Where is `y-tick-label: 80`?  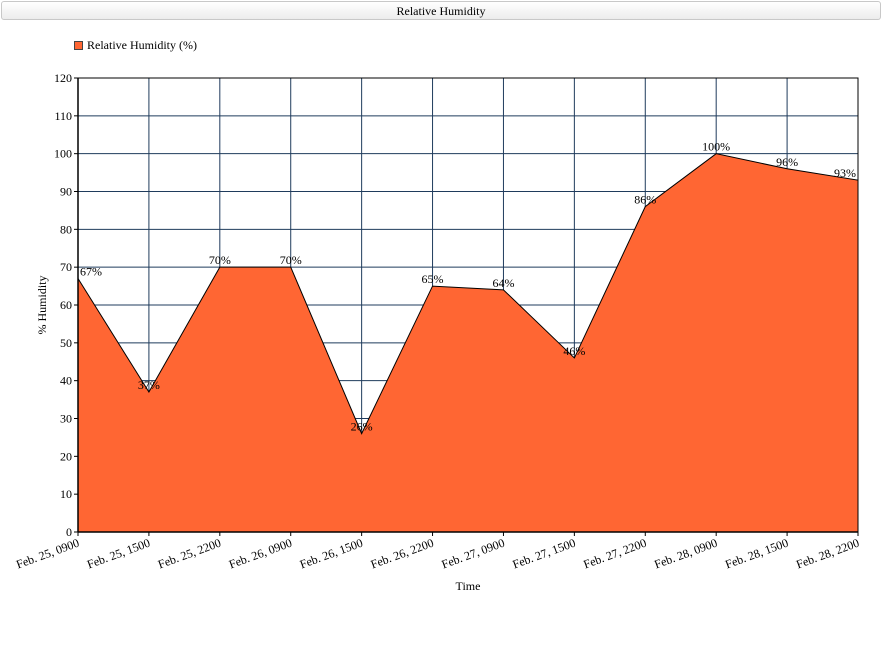
y-tick-label: 80 is located at coordinates (66, 229).